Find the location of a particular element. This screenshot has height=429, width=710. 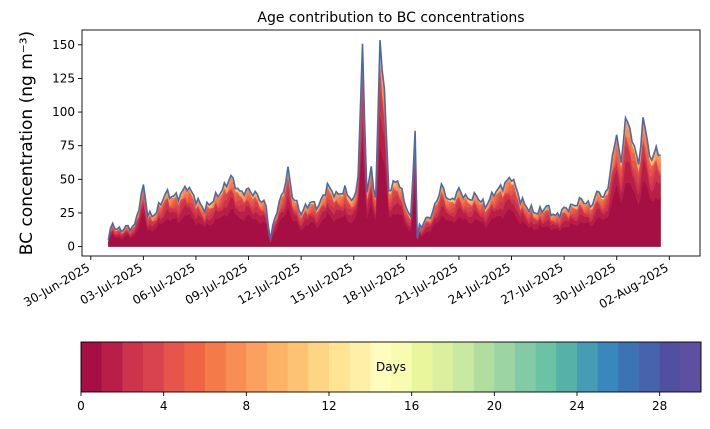

colorbar-frame is located at coordinates (391, 367).